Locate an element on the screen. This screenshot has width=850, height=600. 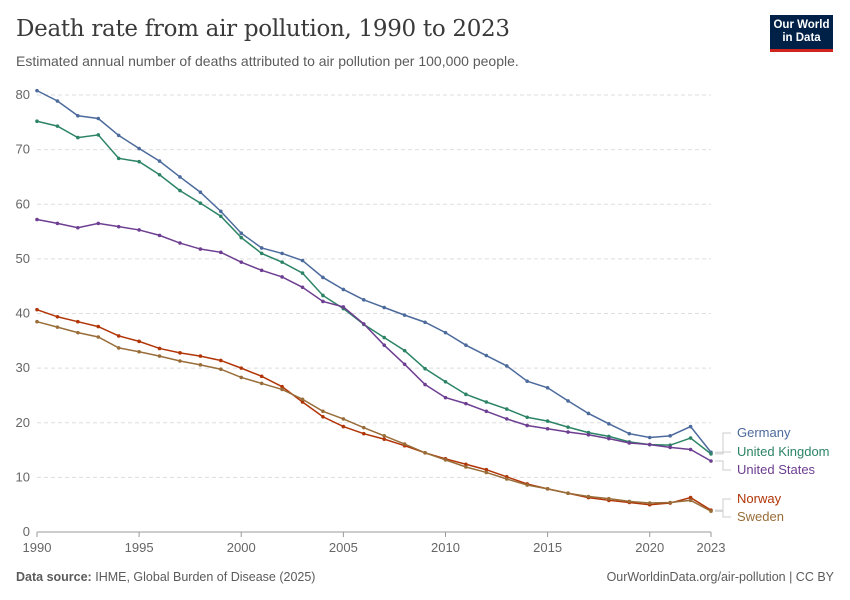
y-tick-label: 0 is located at coordinates (26, 531).